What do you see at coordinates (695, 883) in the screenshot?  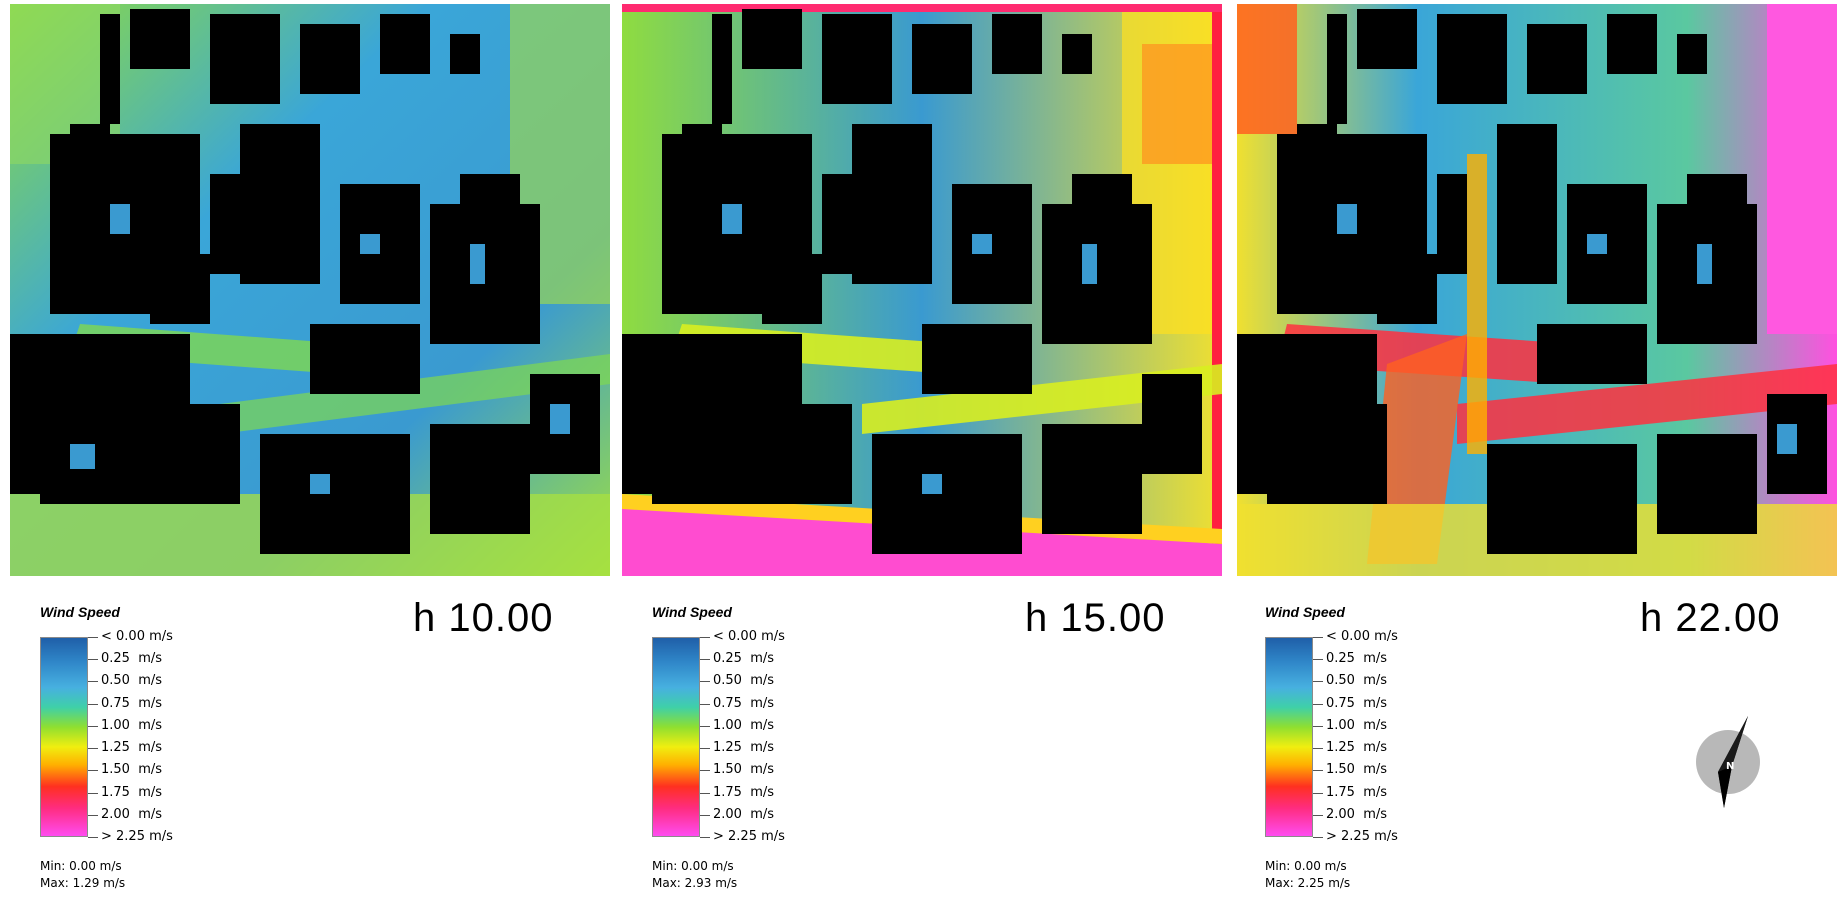 I see `max-value: Max: 2.93 m/s` at bounding box center [695, 883].